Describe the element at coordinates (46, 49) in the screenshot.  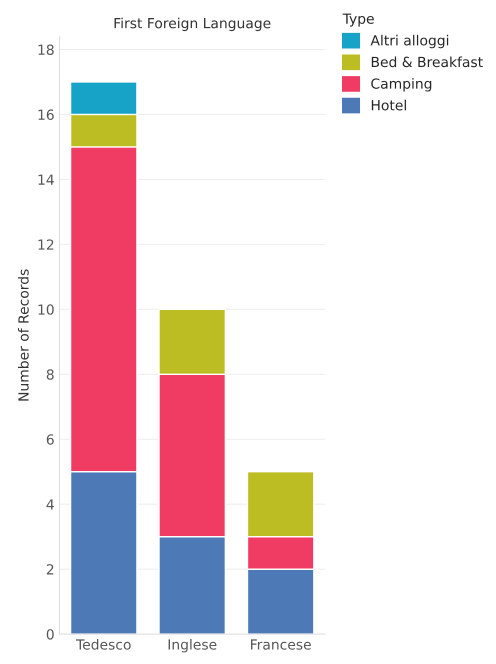
I see `y-tick-label: 18` at that location.